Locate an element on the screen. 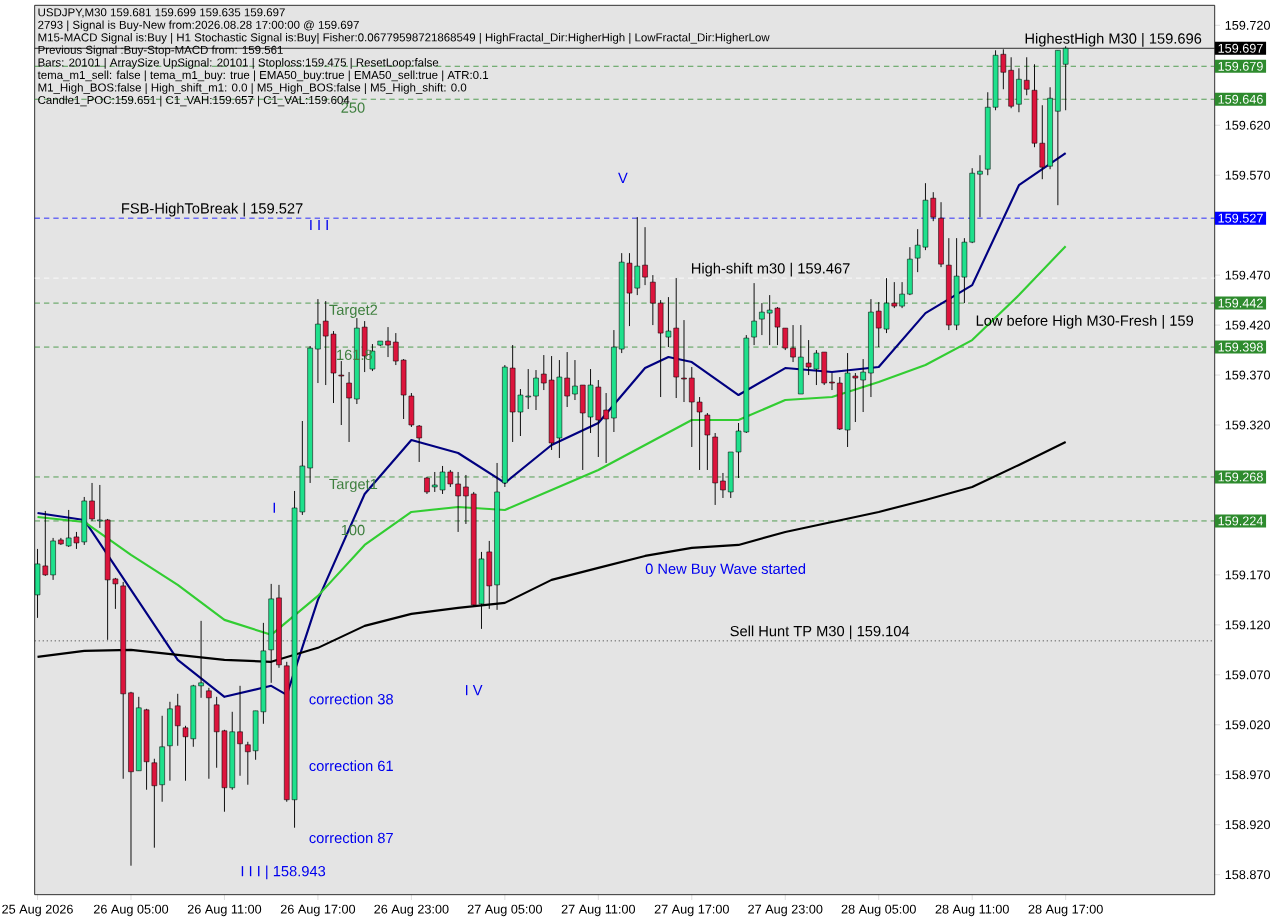  x-tick-label: 25 Aug 2026 is located at coordinates (37, 910).